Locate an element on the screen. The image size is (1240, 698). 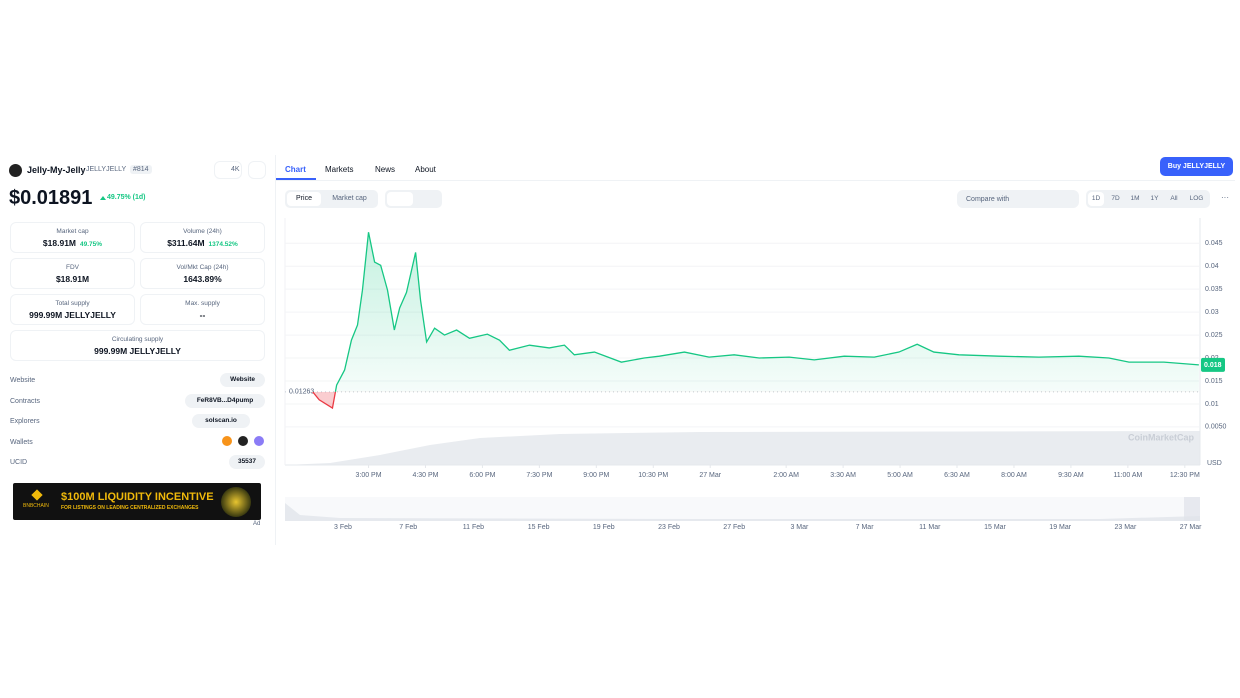
stat-box: Market cap $18.91M 49.75% is located at coordinates (72, 237).